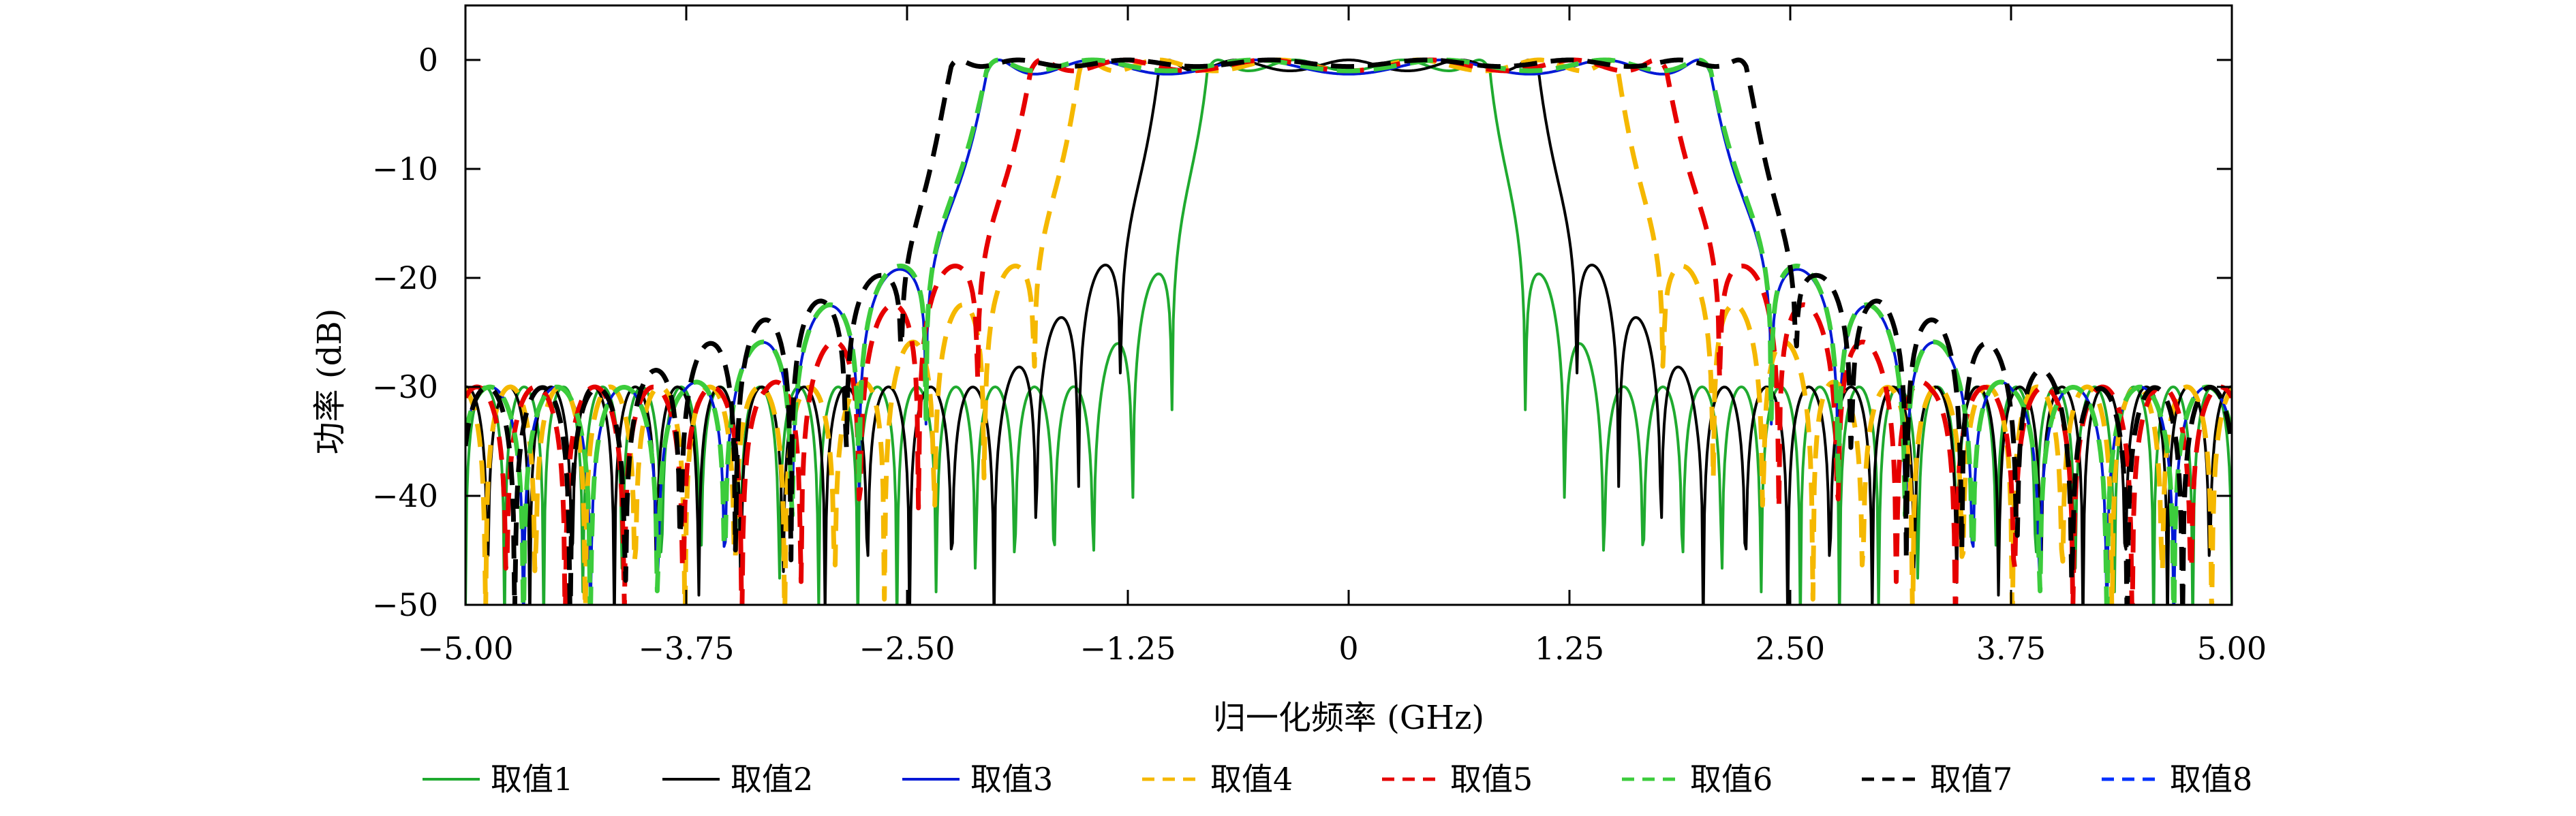 The height and width of the screenshot is (816, 2576). What do you see at coordinates (405, 495) in the screenshot?
I see `y-tick-label: −40` at bounding box center [405, 495].